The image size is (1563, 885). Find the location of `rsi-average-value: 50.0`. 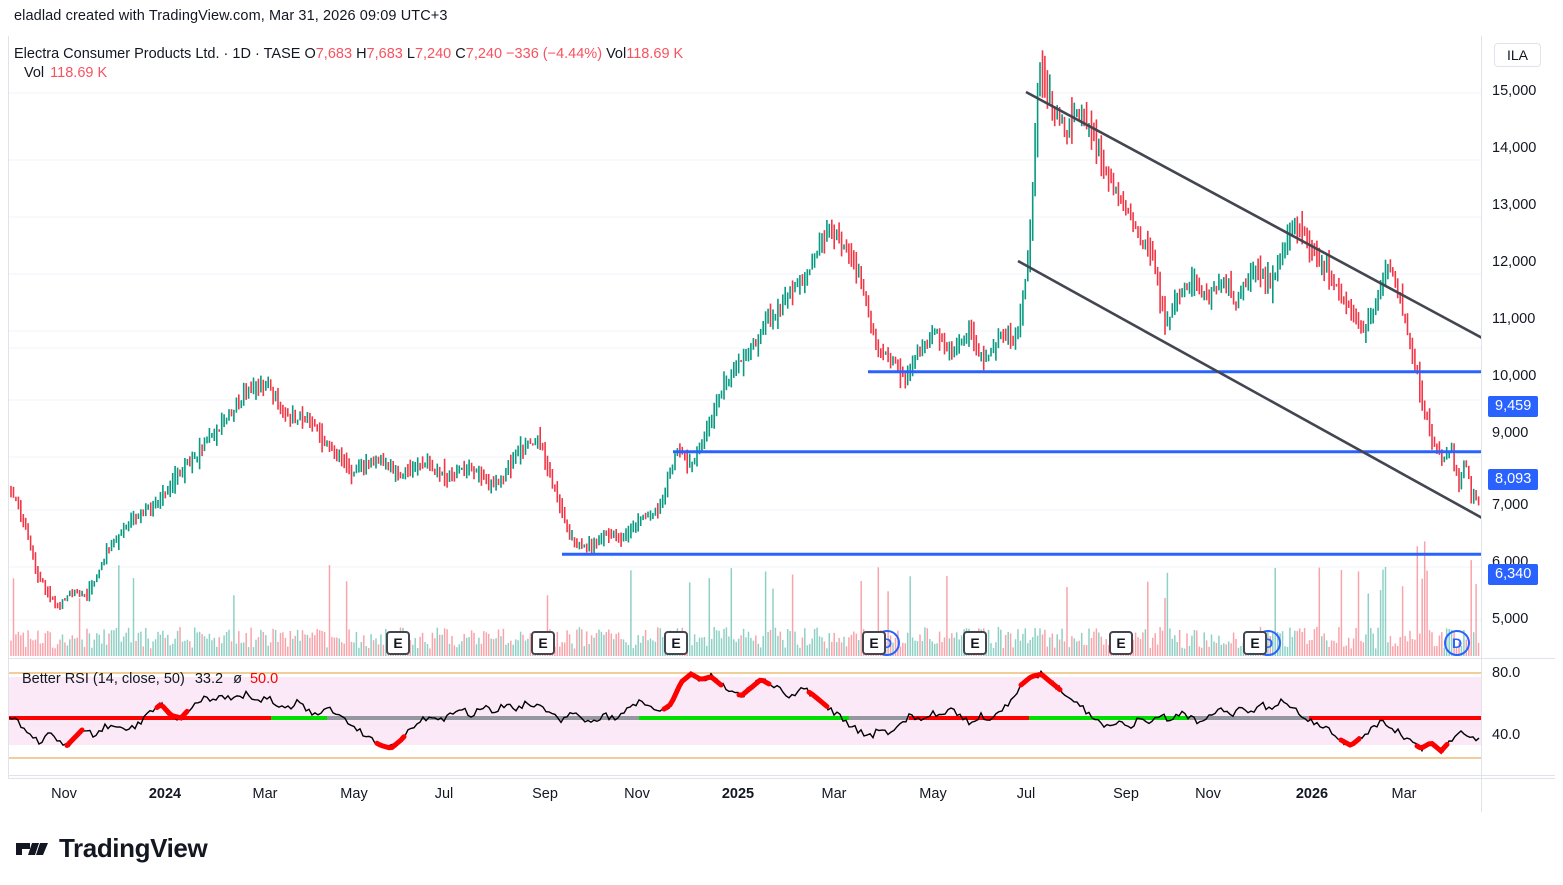

rsi-average-value: 50.0 is located at coordinates (264, 679).